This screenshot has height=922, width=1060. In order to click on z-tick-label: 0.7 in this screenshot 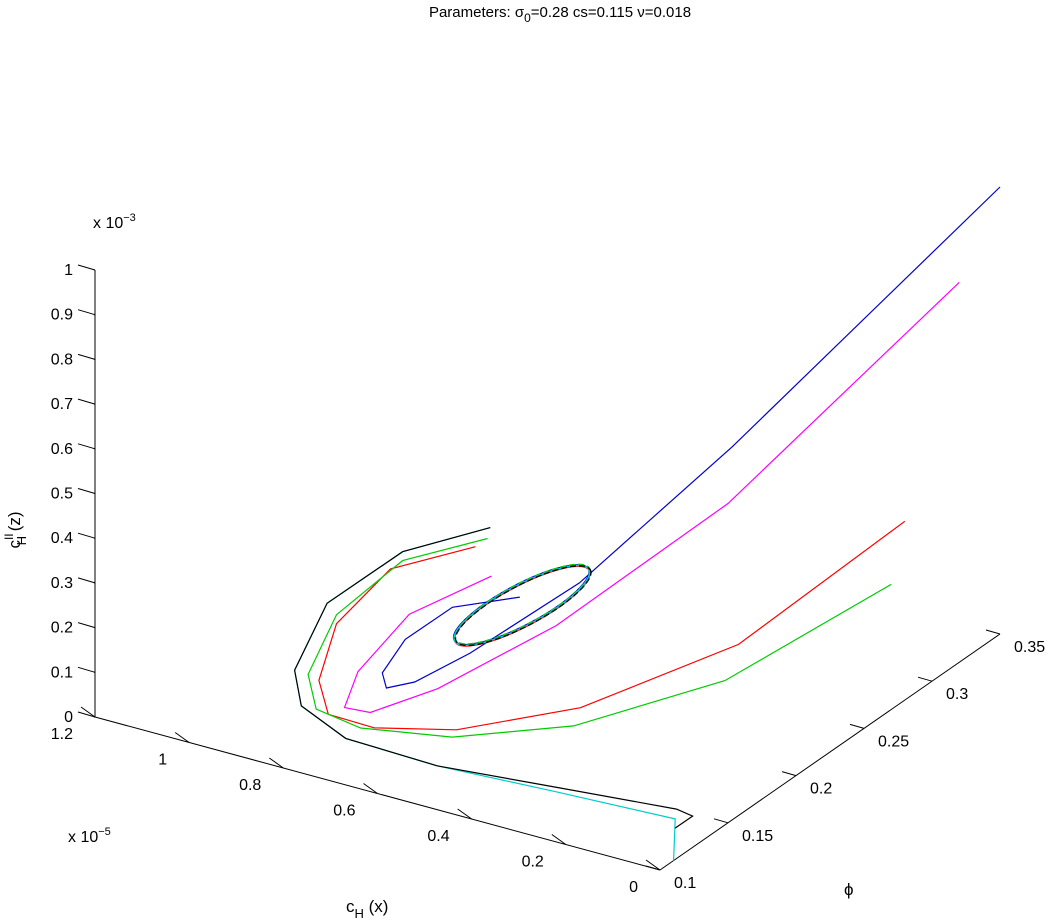, I will do `click(62, 404)`.